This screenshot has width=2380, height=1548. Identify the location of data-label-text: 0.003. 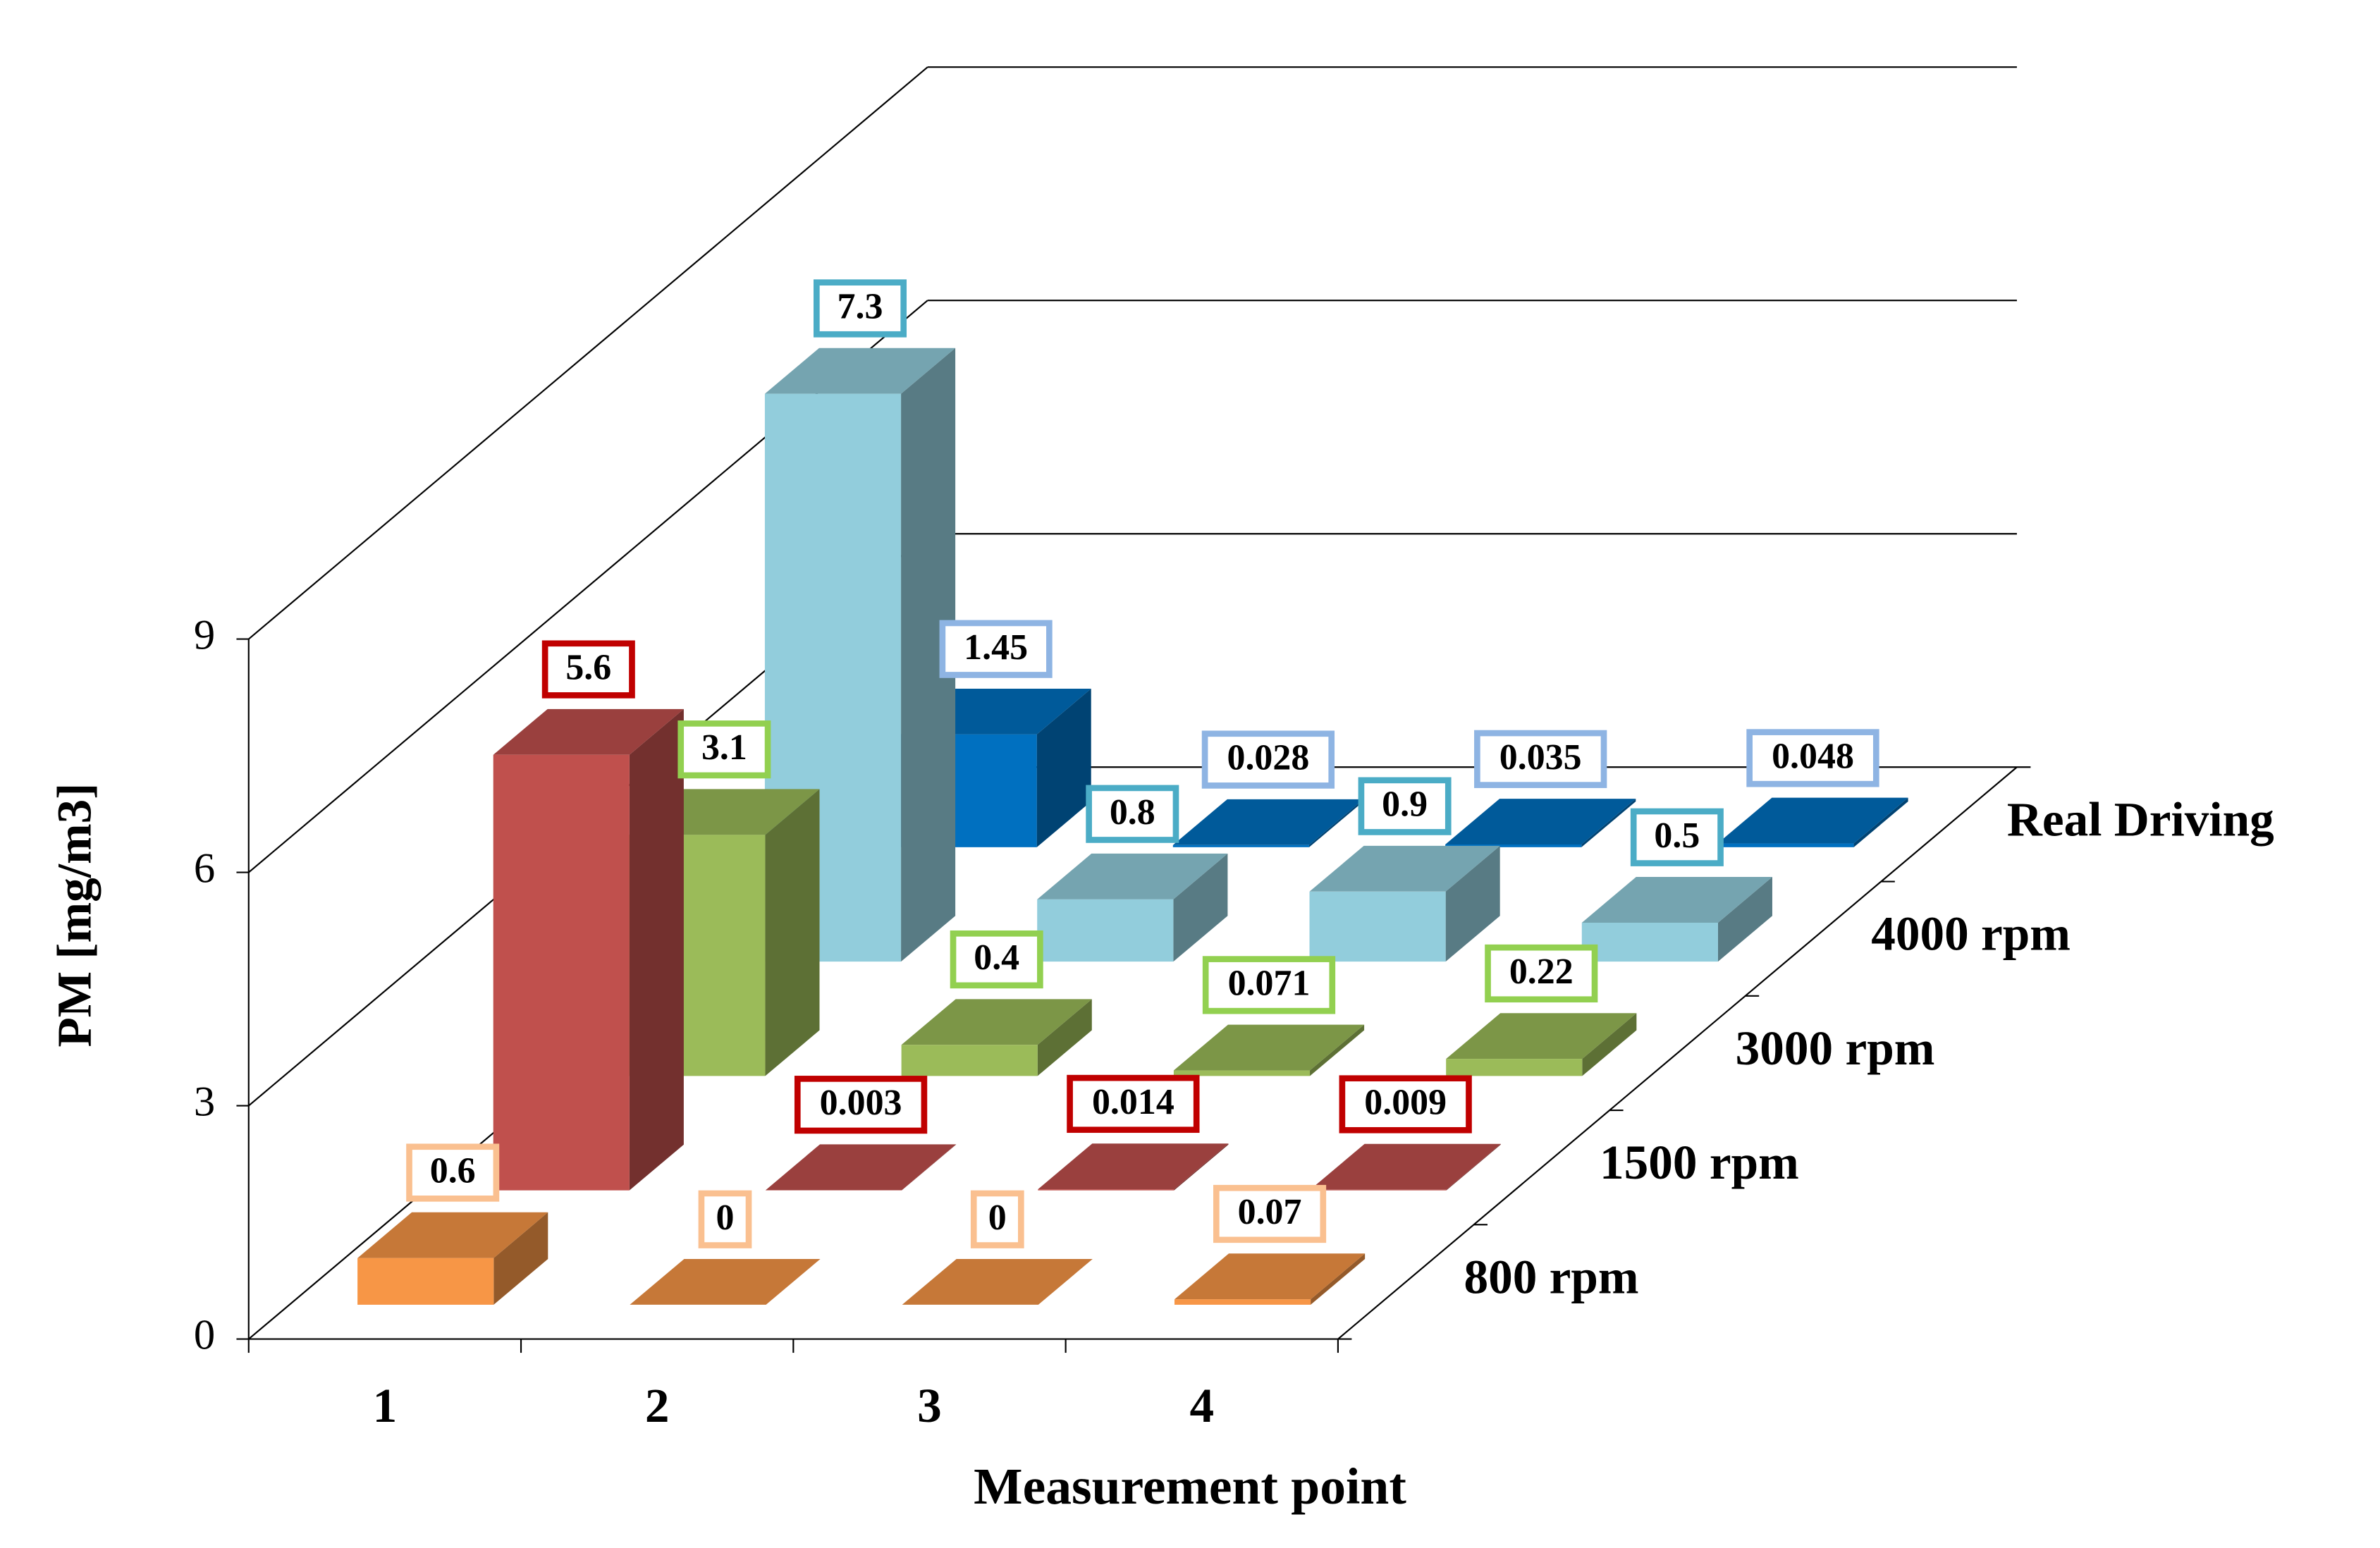
(861, 1103).